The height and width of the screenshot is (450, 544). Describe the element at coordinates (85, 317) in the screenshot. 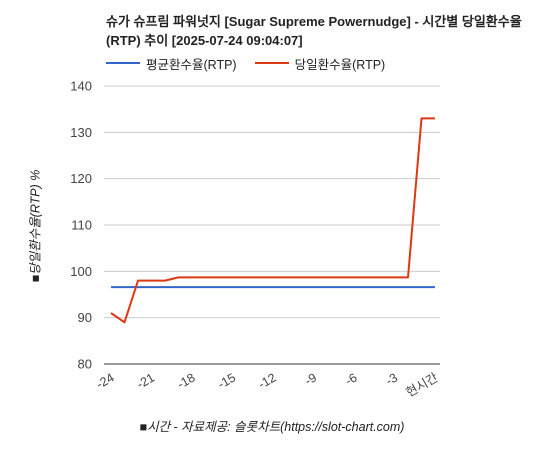

I see `y-tick-label: 90` at that location.